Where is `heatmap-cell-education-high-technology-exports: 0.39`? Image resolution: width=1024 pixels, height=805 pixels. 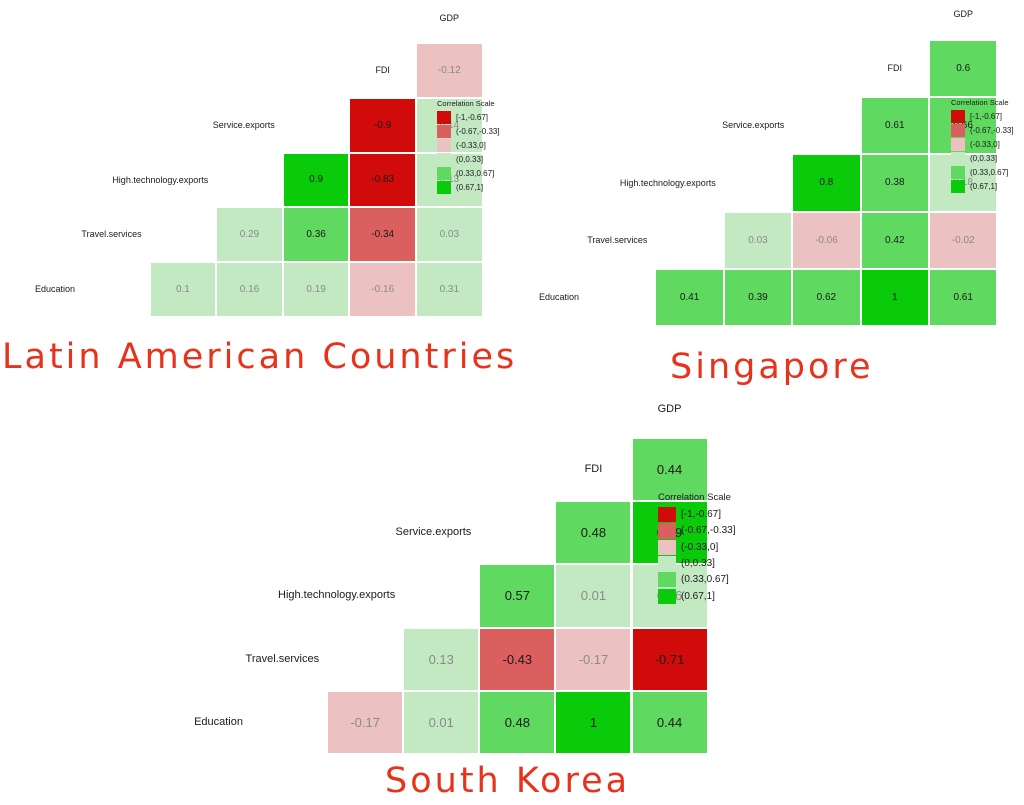
heatmap-cell-education-high-technology-exports: 0.39 is located at coordinates (758, 297).